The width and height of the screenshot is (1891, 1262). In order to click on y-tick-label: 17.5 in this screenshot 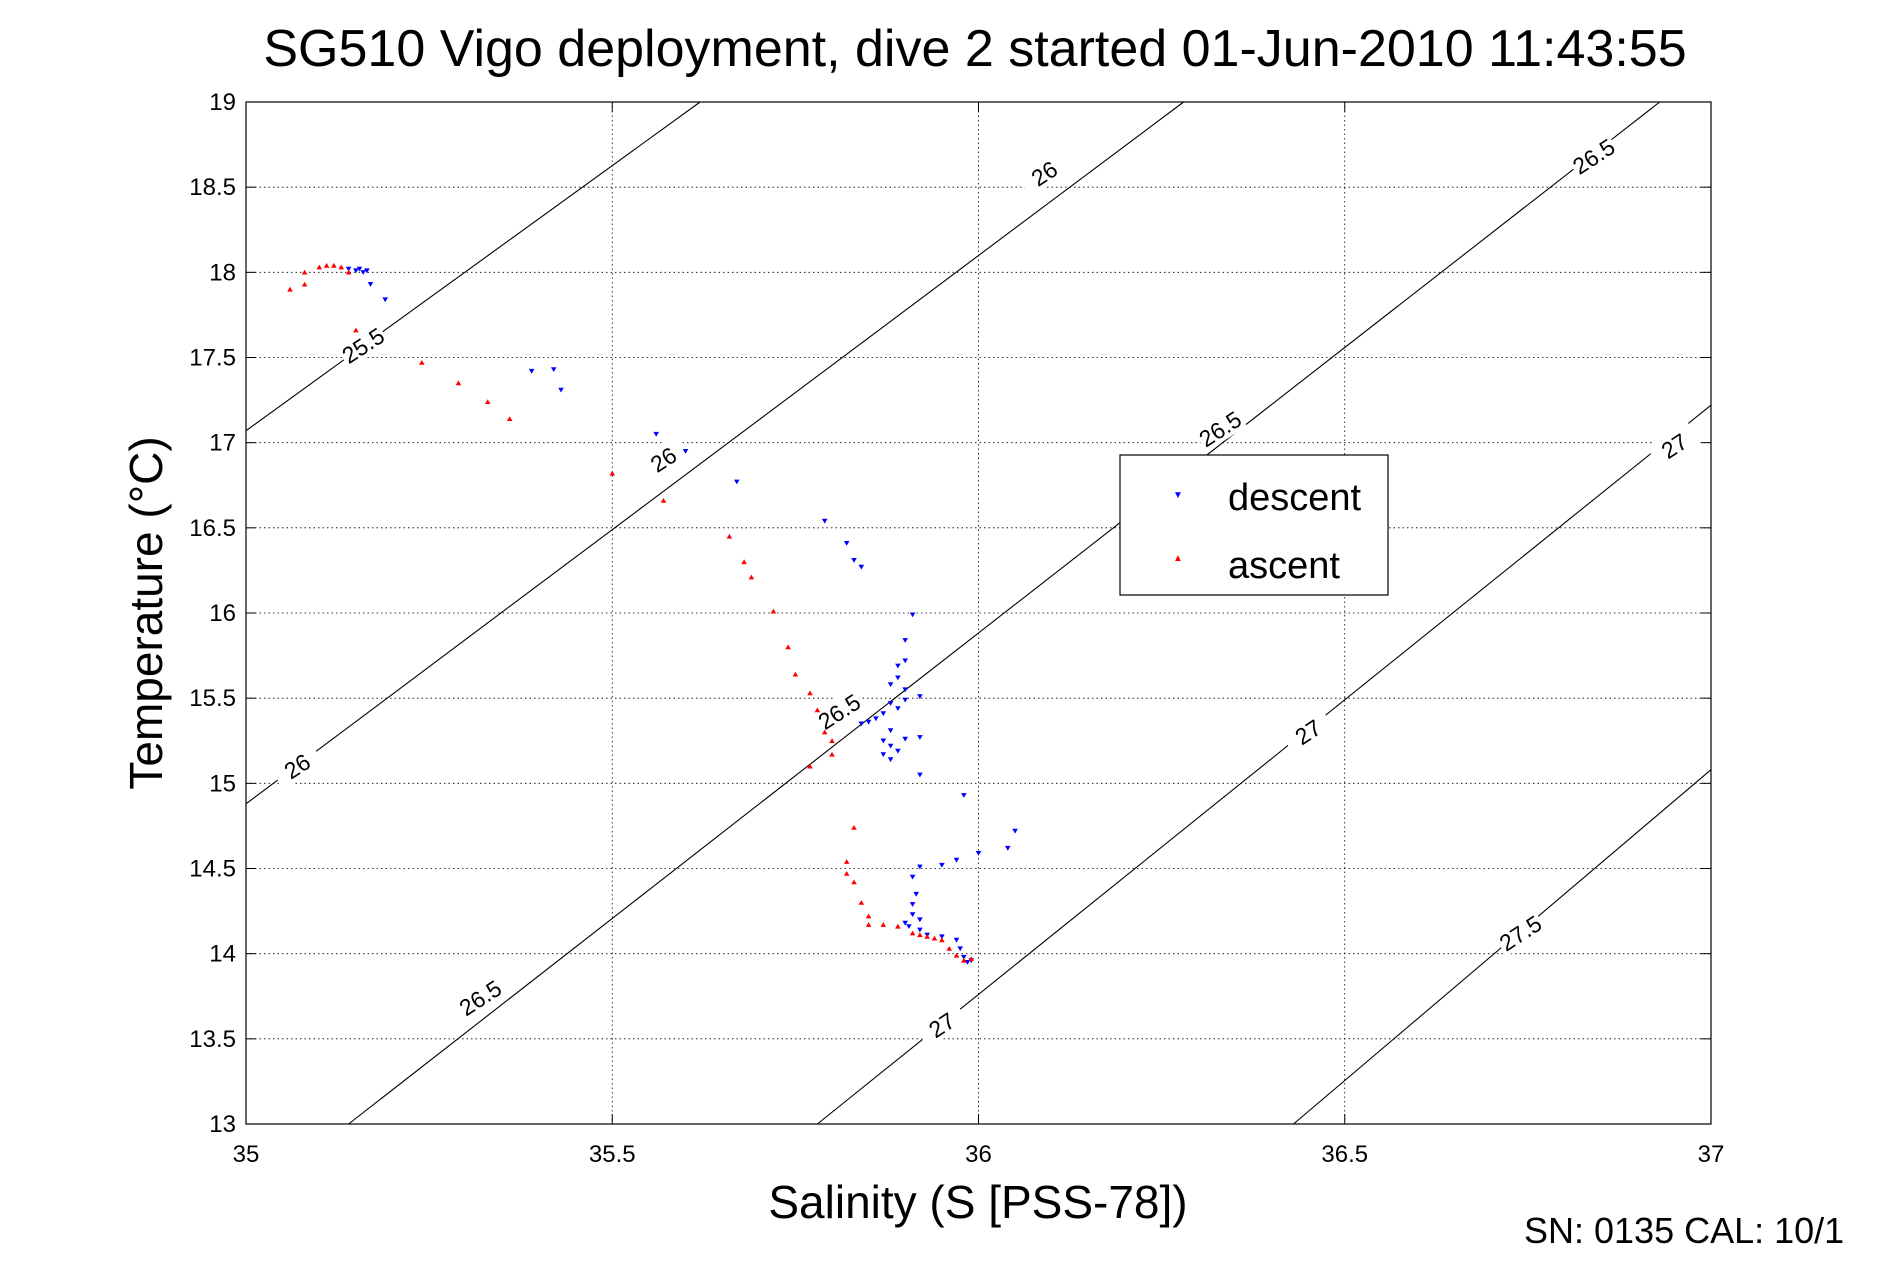, I will do `click(212, 358)`.